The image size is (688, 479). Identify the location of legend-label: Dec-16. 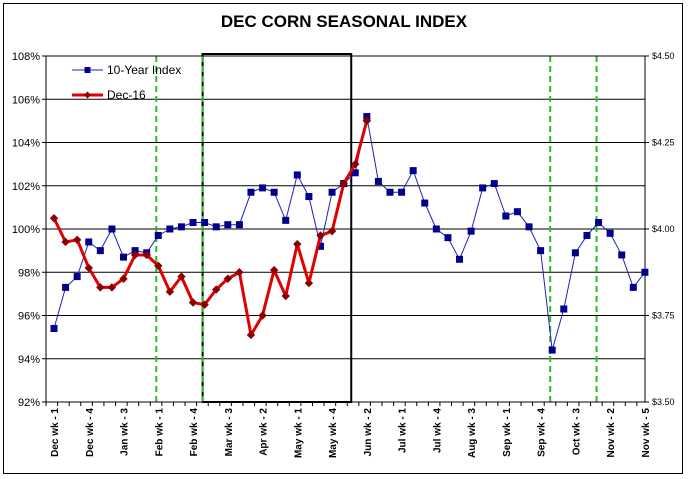
(126, 95).